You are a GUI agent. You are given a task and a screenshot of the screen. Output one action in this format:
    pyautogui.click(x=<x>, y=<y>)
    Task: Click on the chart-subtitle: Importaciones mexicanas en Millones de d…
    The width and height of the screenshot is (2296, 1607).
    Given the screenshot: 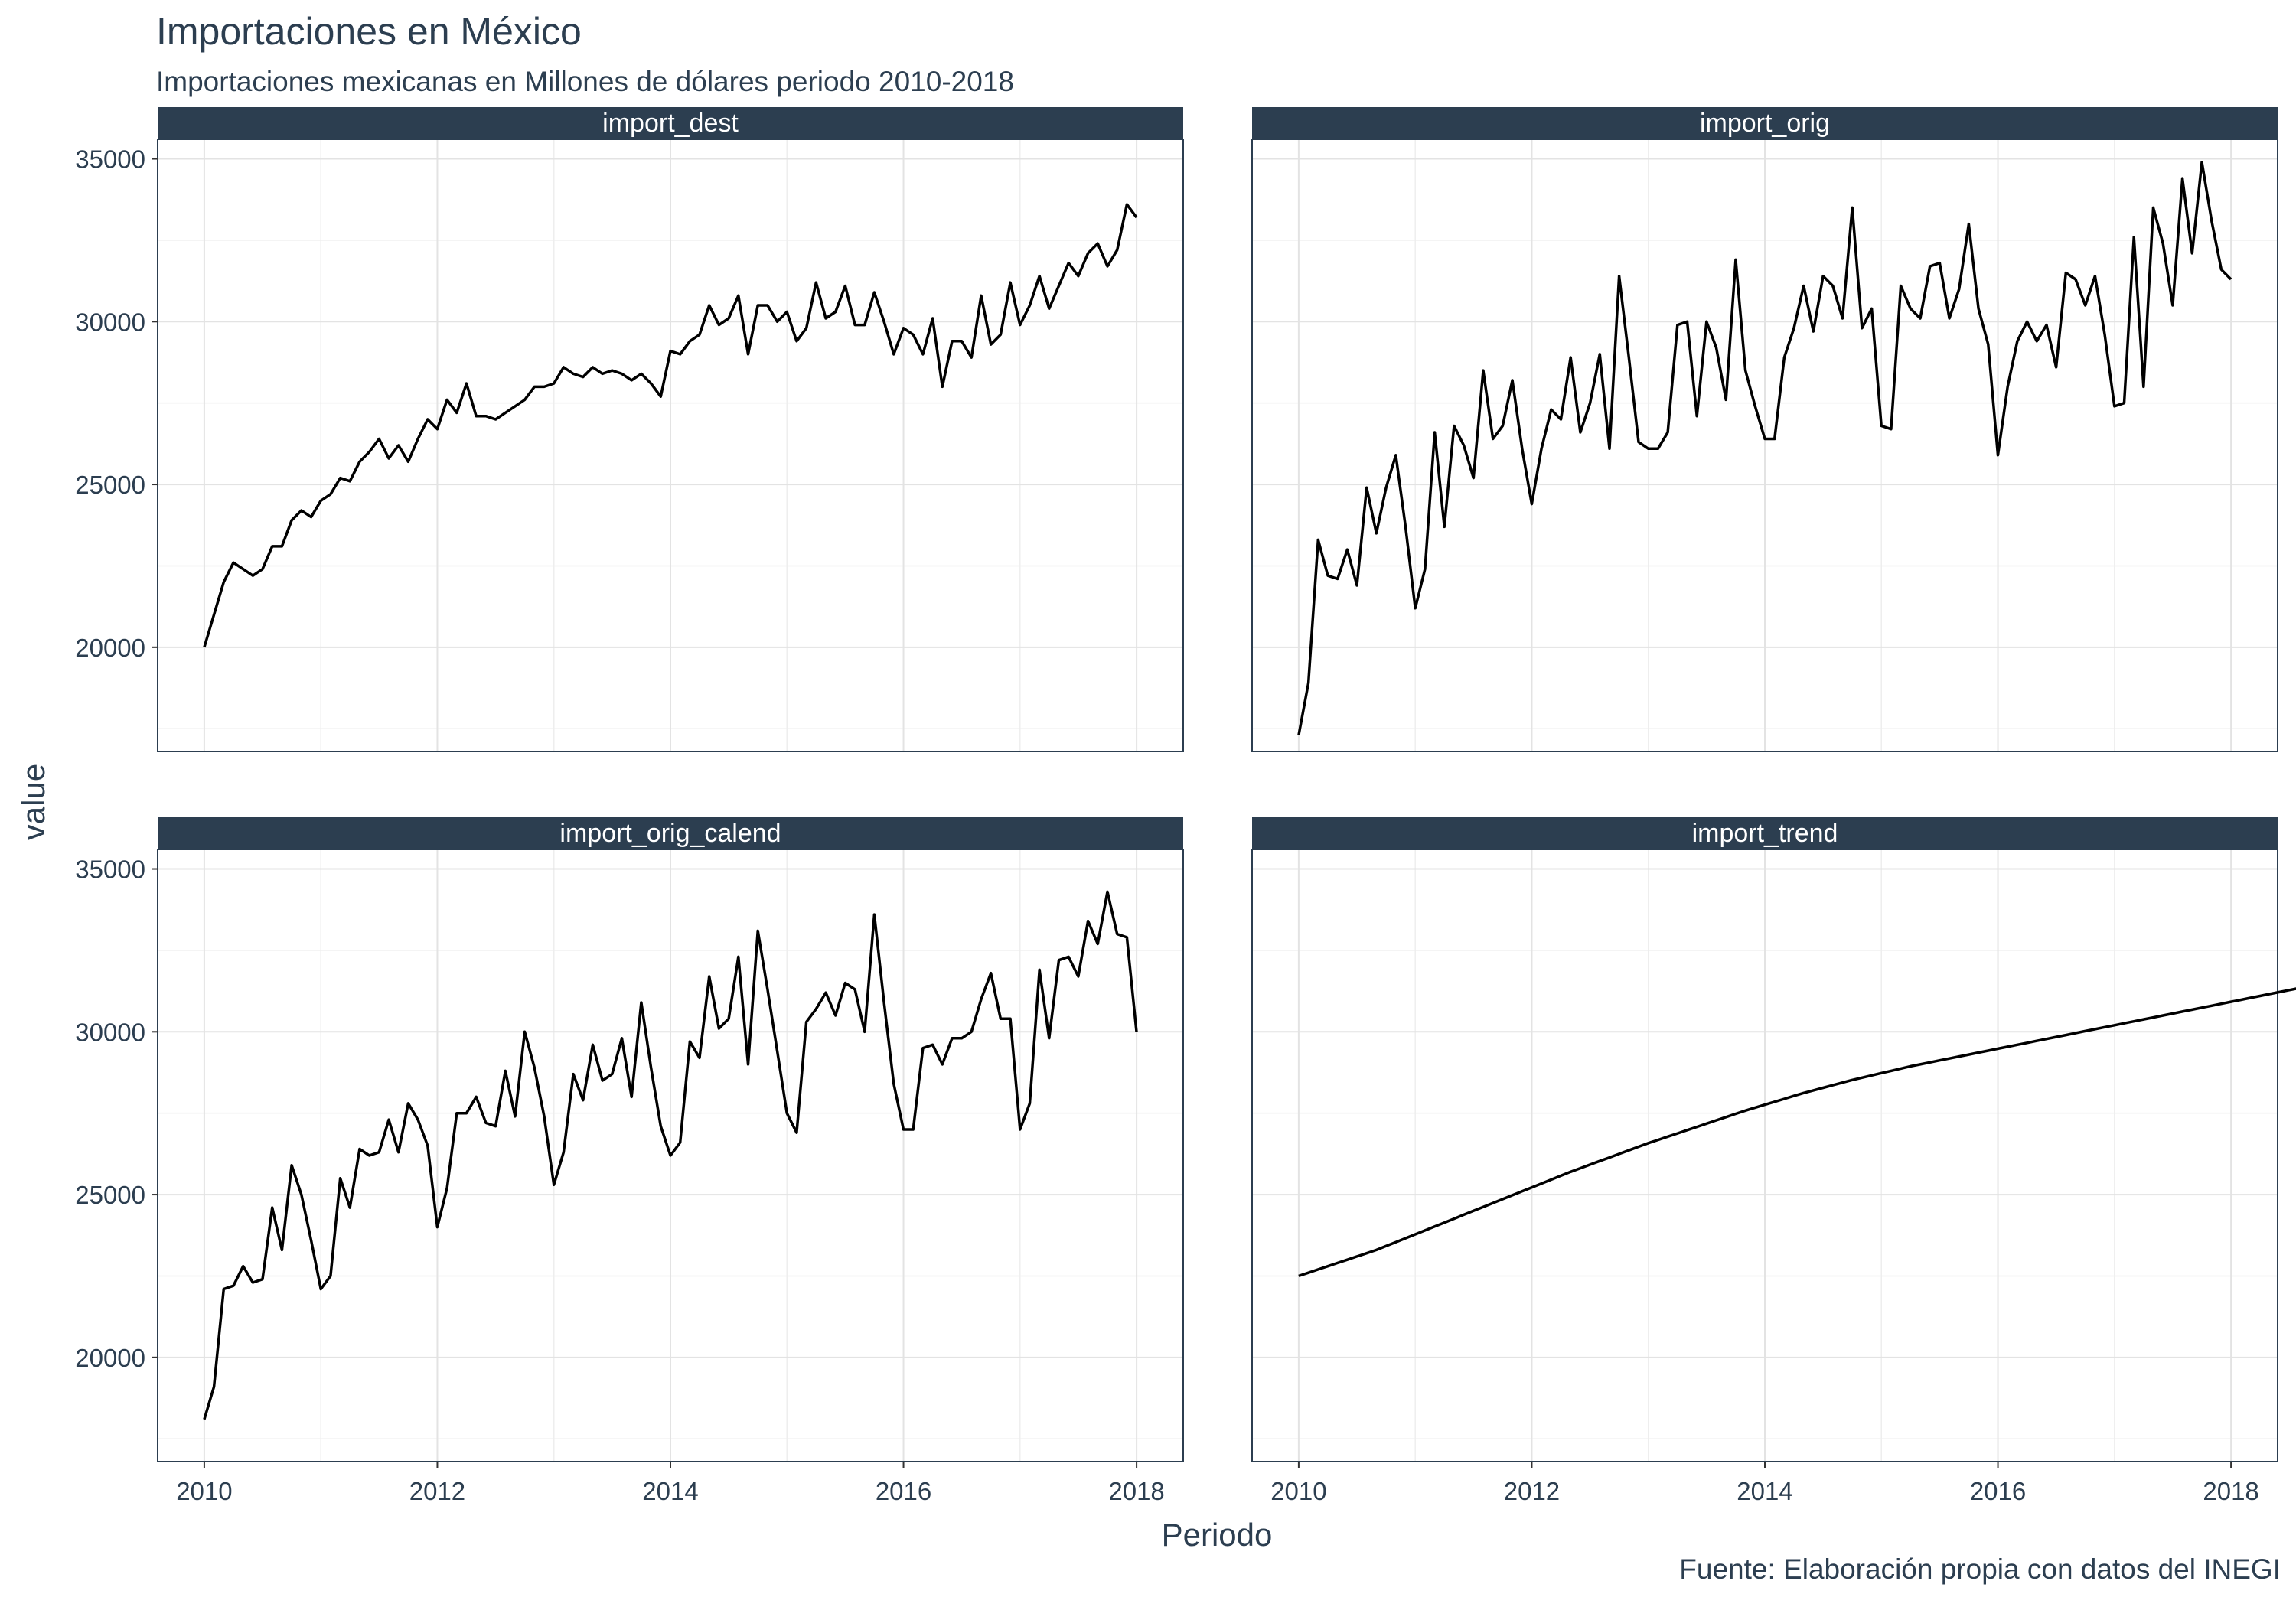 What is the action you would take?
    pyautogui.click(x=585, y=81)
    